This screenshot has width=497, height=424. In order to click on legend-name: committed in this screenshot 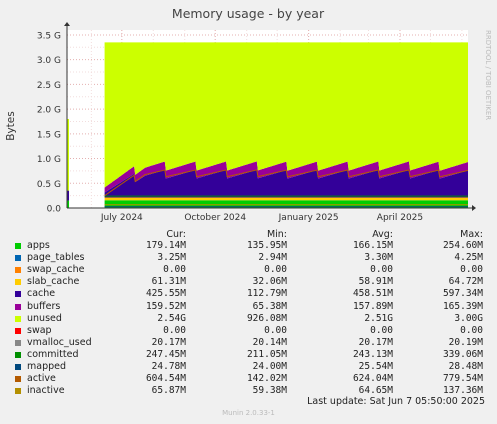, I will do `click(53, 354)`.